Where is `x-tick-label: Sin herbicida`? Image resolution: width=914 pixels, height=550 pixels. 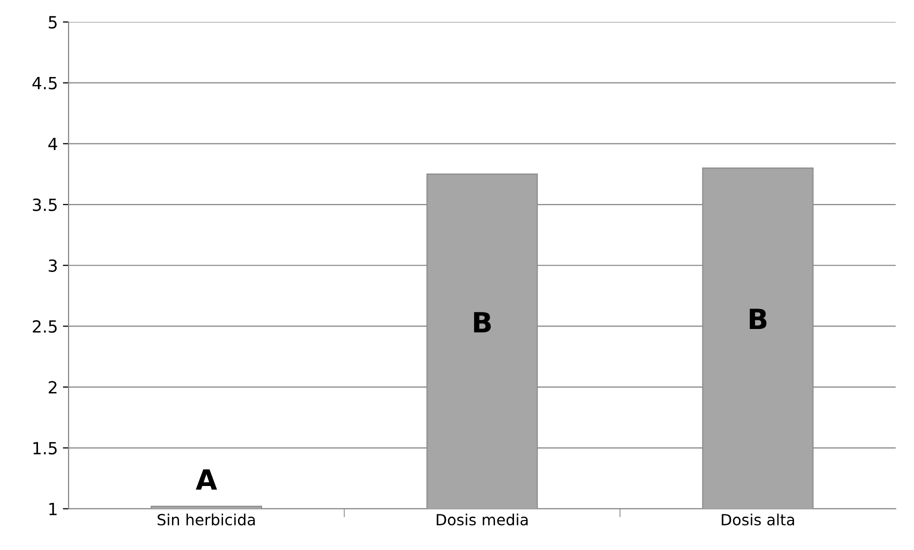
x-tick-label: Sin herbicida is located at coordinates (206, 520).